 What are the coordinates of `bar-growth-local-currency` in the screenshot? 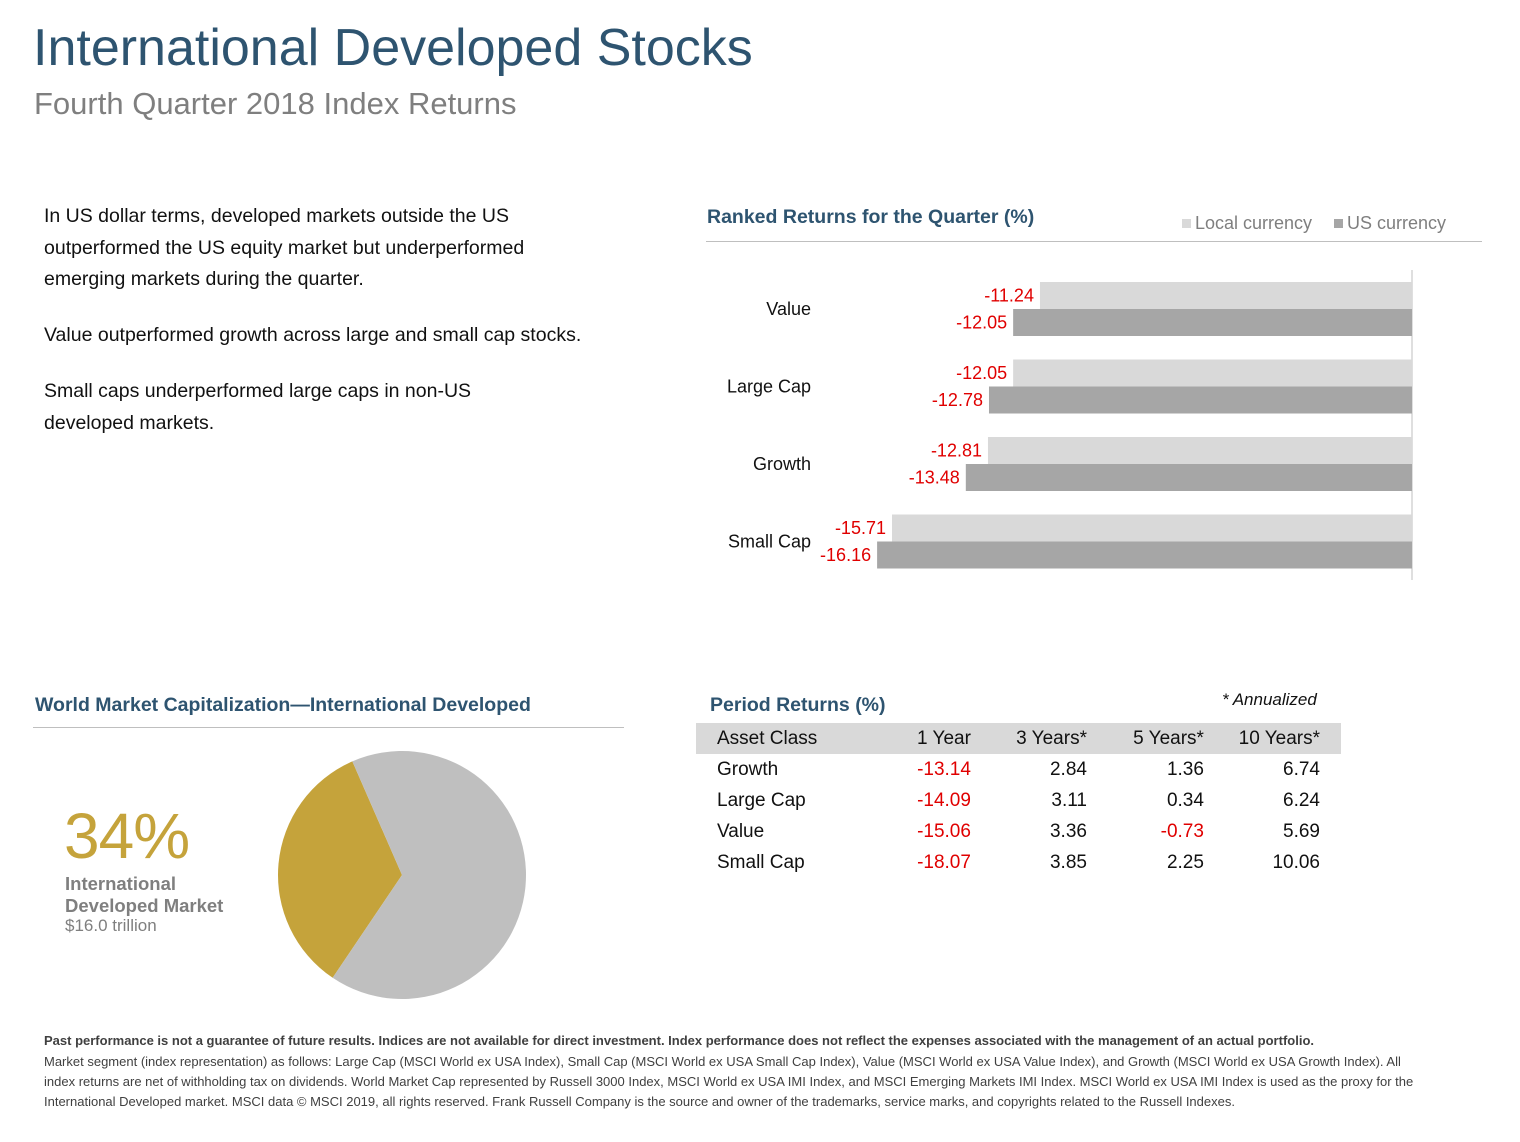 It's located at (1199, 450).